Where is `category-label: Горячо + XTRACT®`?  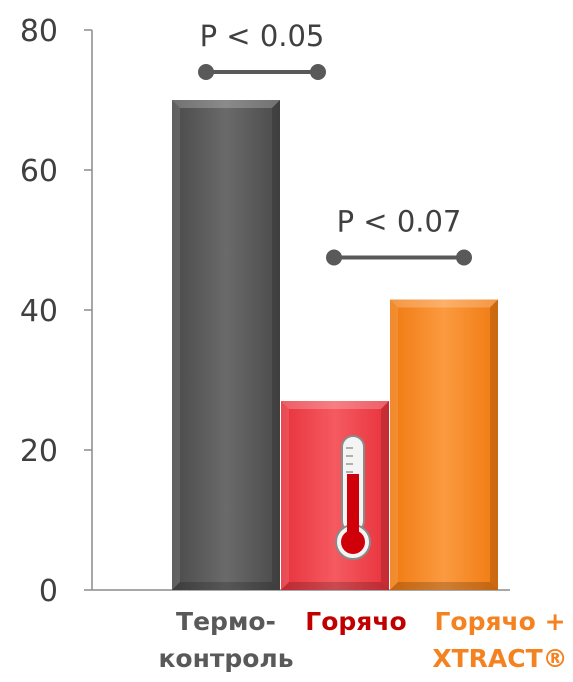 category-label: Горячо + XTRACT® is located at coordinates (499, 640).